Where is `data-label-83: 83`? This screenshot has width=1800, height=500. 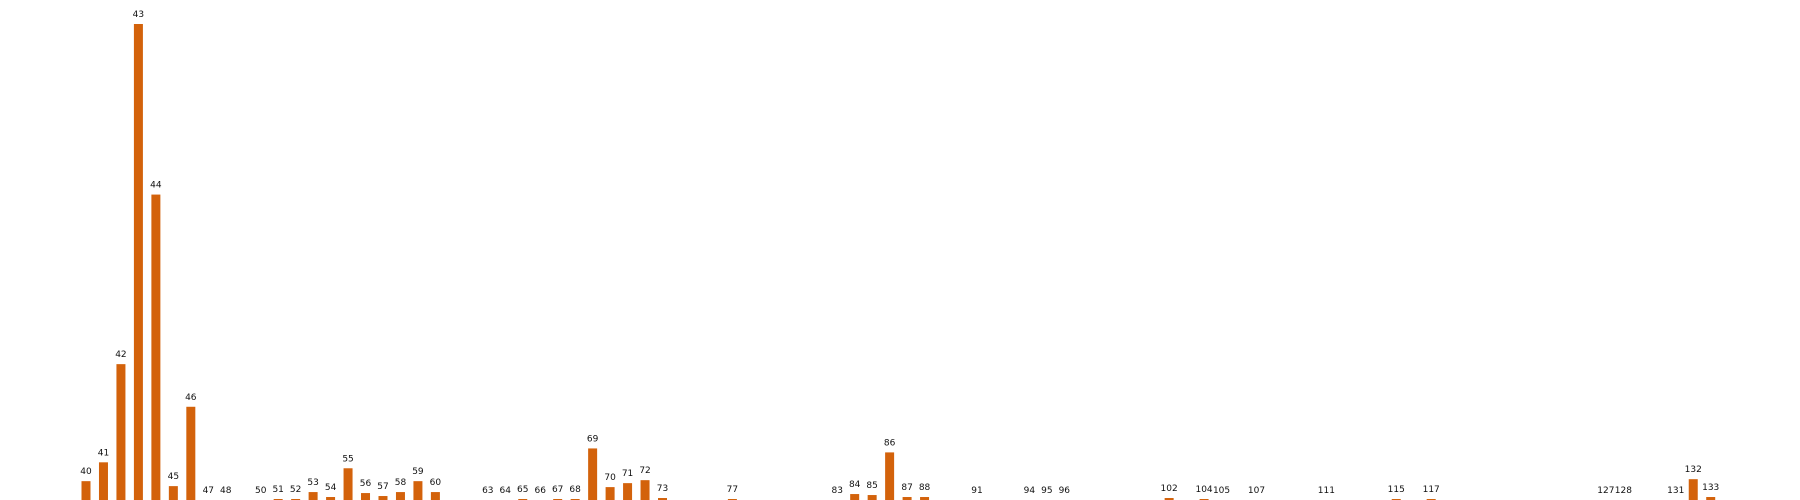
data-label-83: 83 is located at coordinates (836, 491).